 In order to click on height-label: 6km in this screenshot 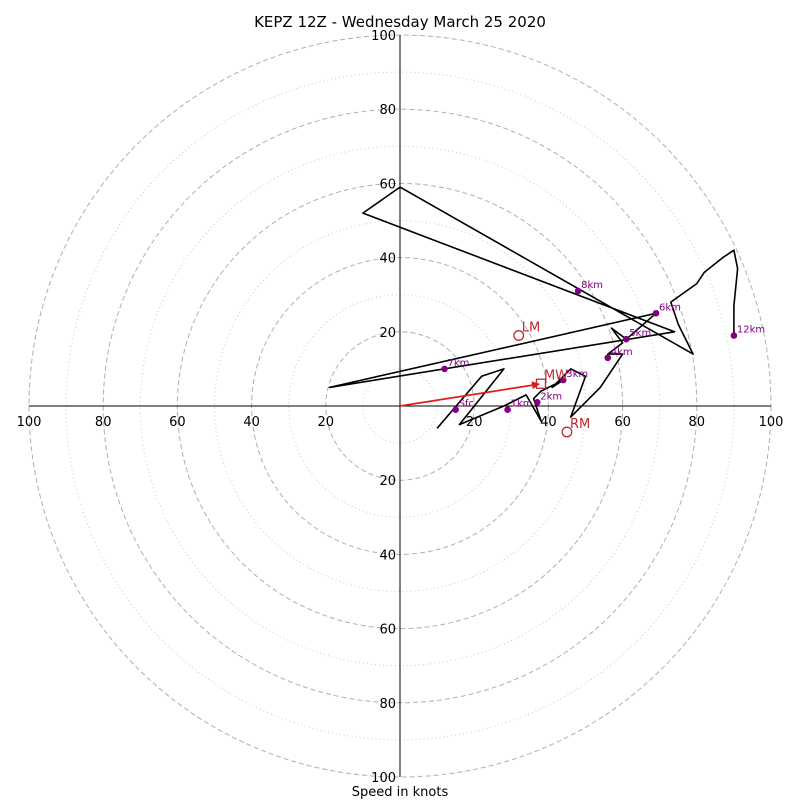, I will do `click(670, 307)`.